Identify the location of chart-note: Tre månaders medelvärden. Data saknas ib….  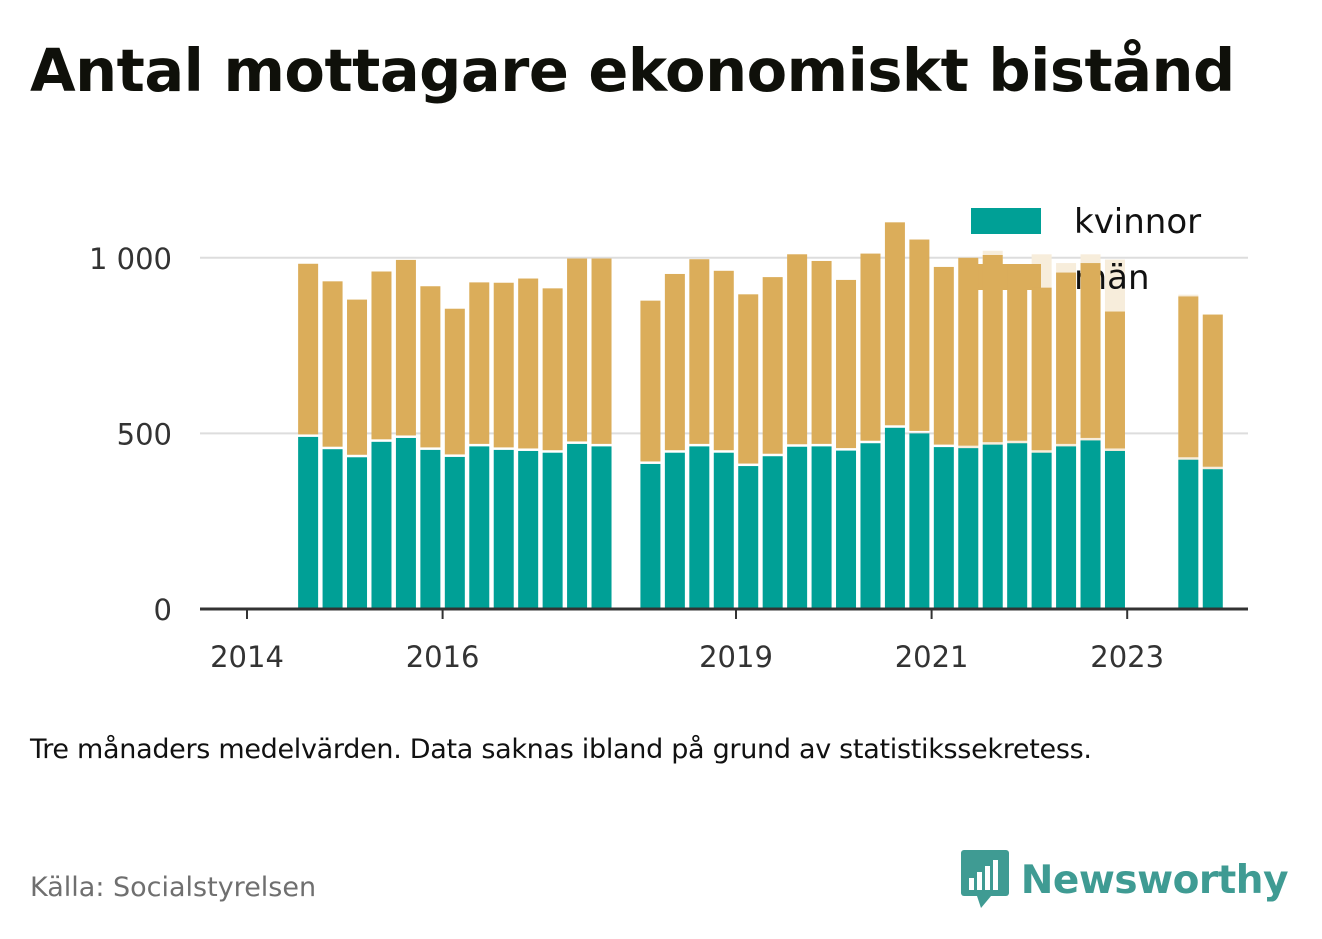
(561, 749).